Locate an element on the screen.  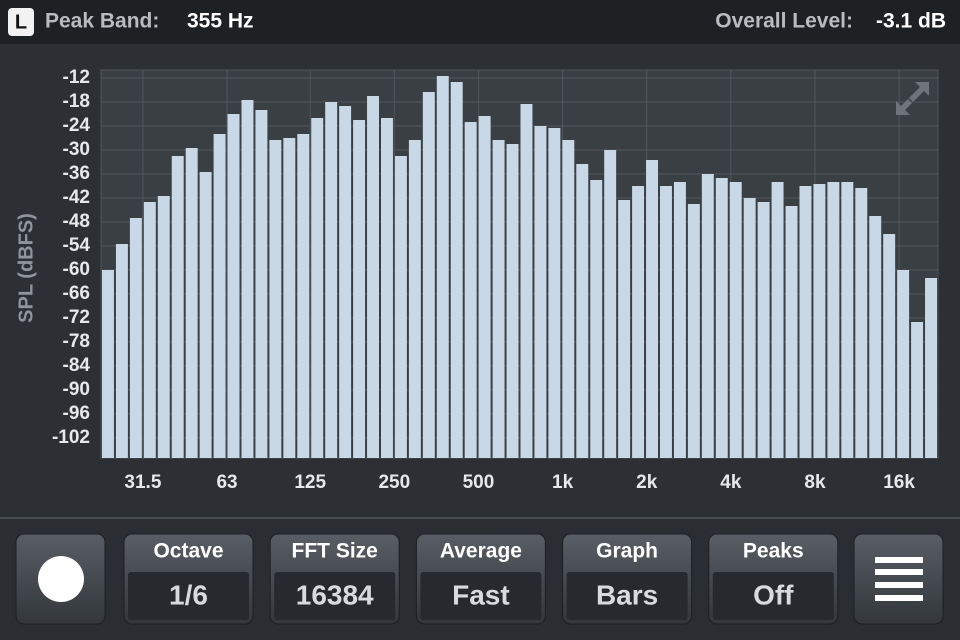
y-tick-label: -42 is located at coordinates (76, 197).